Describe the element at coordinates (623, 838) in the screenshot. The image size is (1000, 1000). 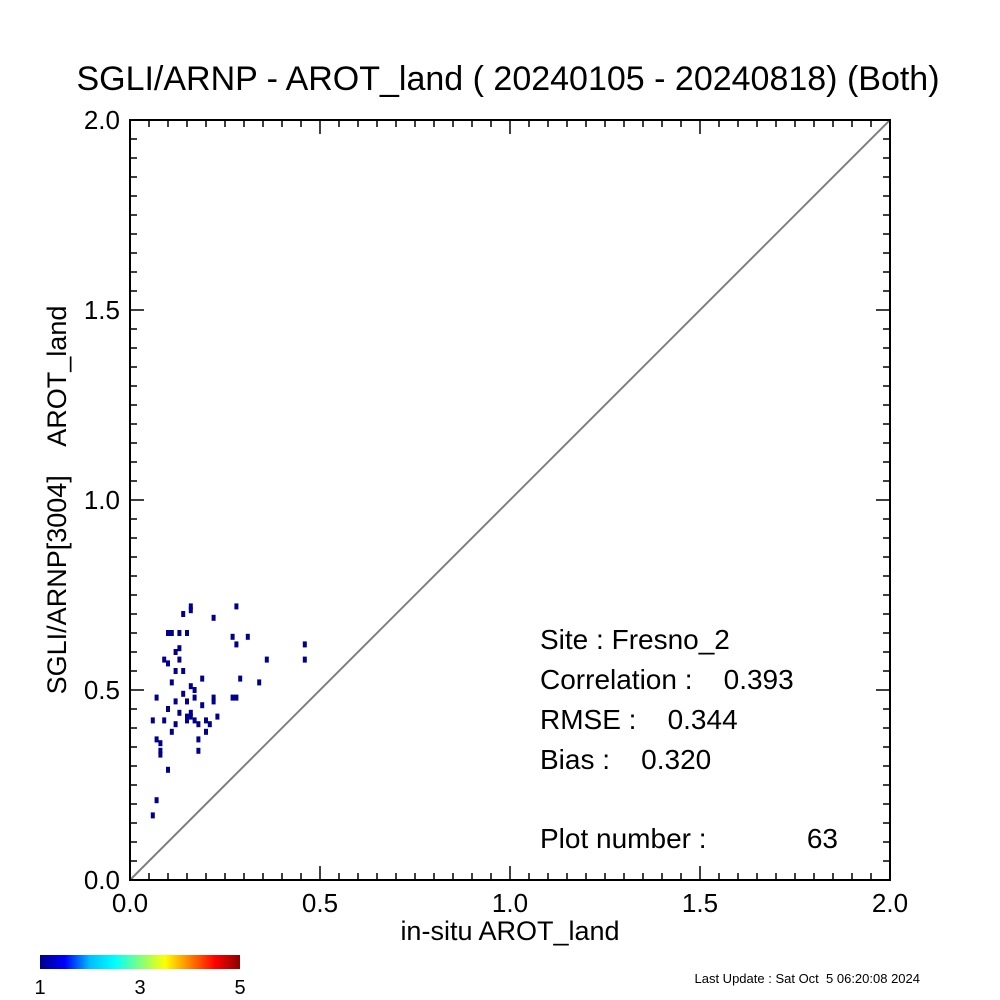
I see `stats-plot-number-label: Plot number :` at that location.